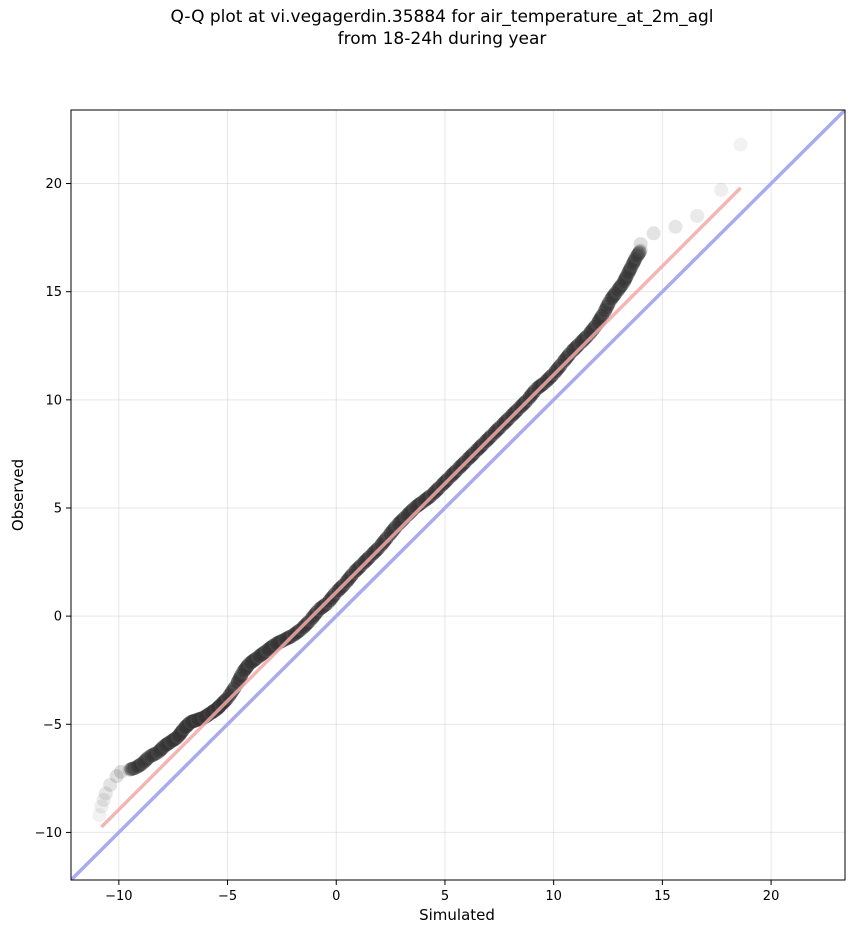  Describe the element at coordinates (58, 508) in the screenshot. I see `y-tick-label: 5` at that location.